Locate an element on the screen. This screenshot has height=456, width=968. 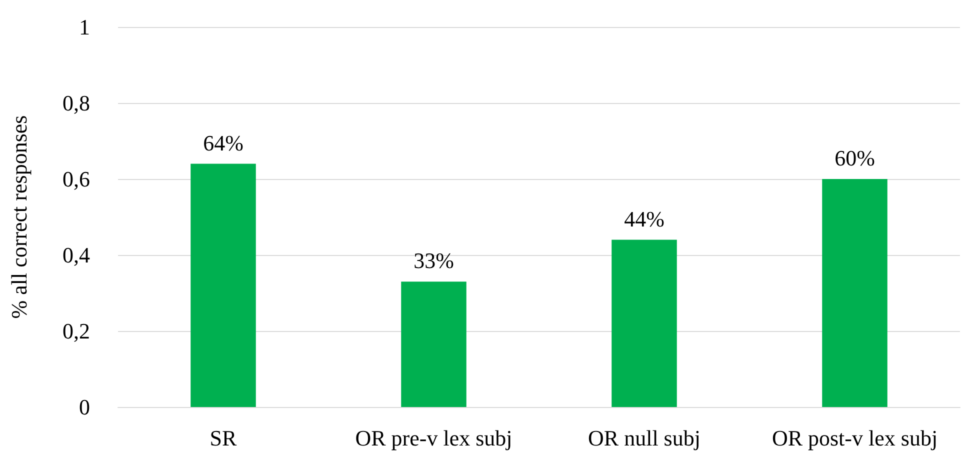
x-tick-label: OR post-v lex subj is located at coordinates (855, 438).